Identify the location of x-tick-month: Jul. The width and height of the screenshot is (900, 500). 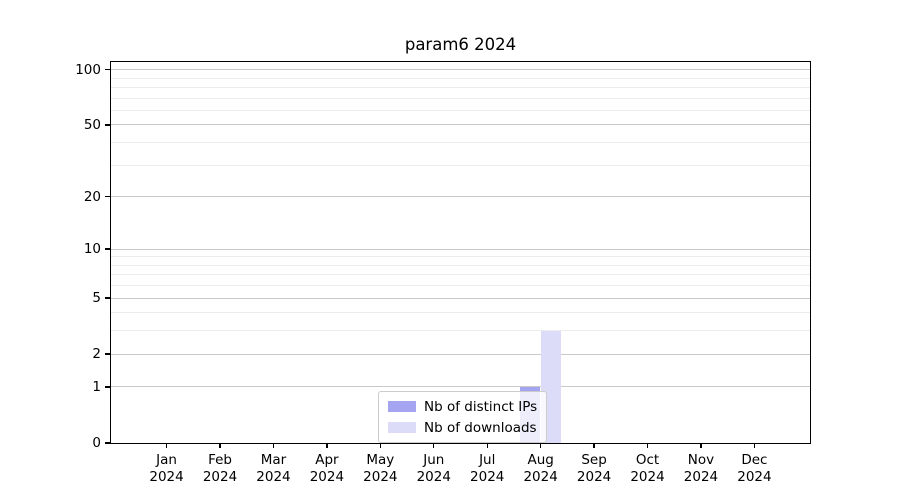
(487, 460).